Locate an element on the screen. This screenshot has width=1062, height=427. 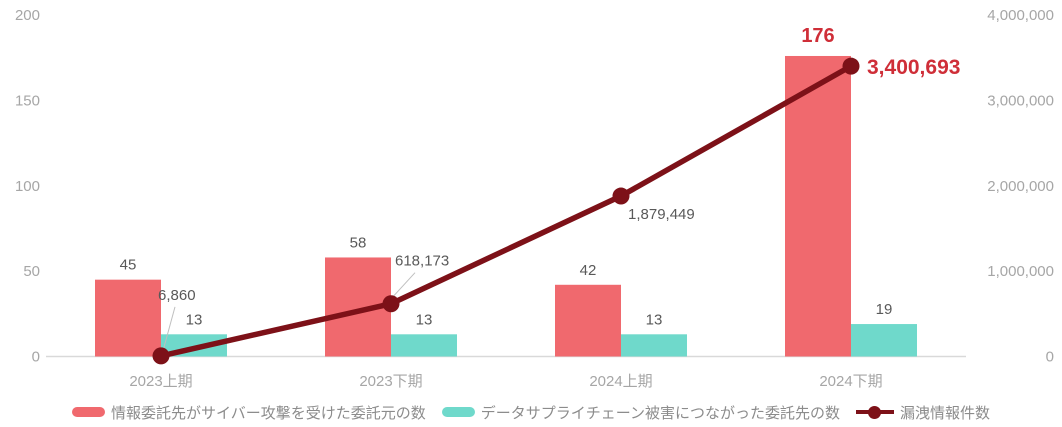
category-label: 2023下期 is located at coordinates (390, 381).